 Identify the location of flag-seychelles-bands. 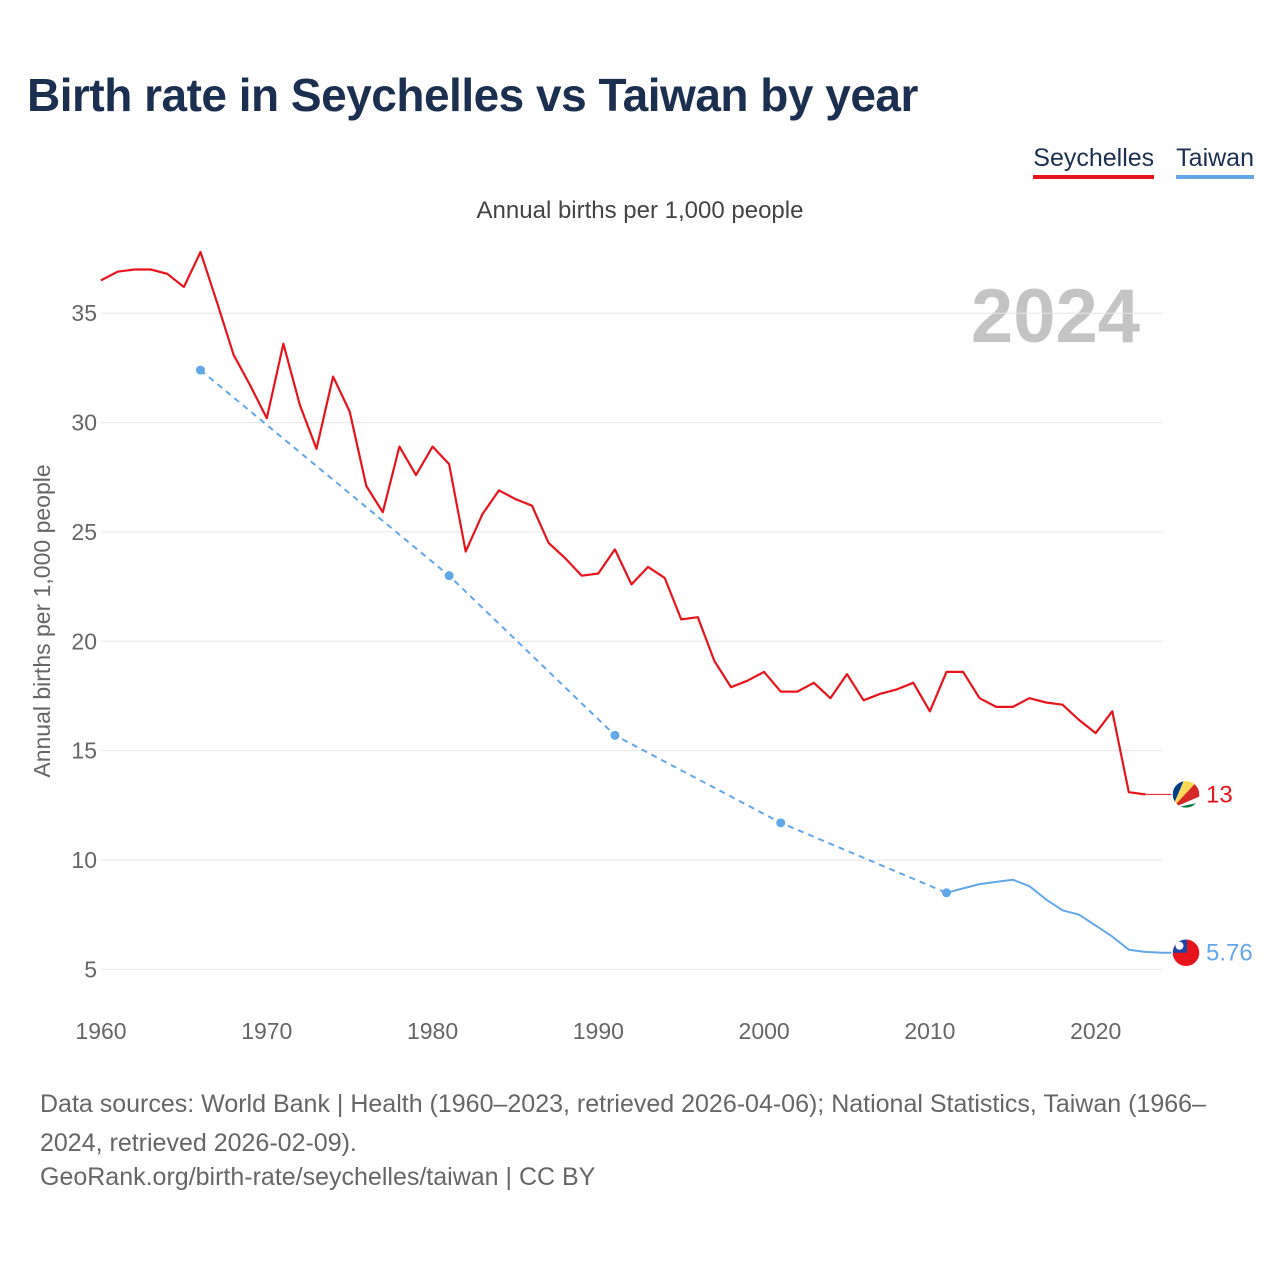
(1186, 794).